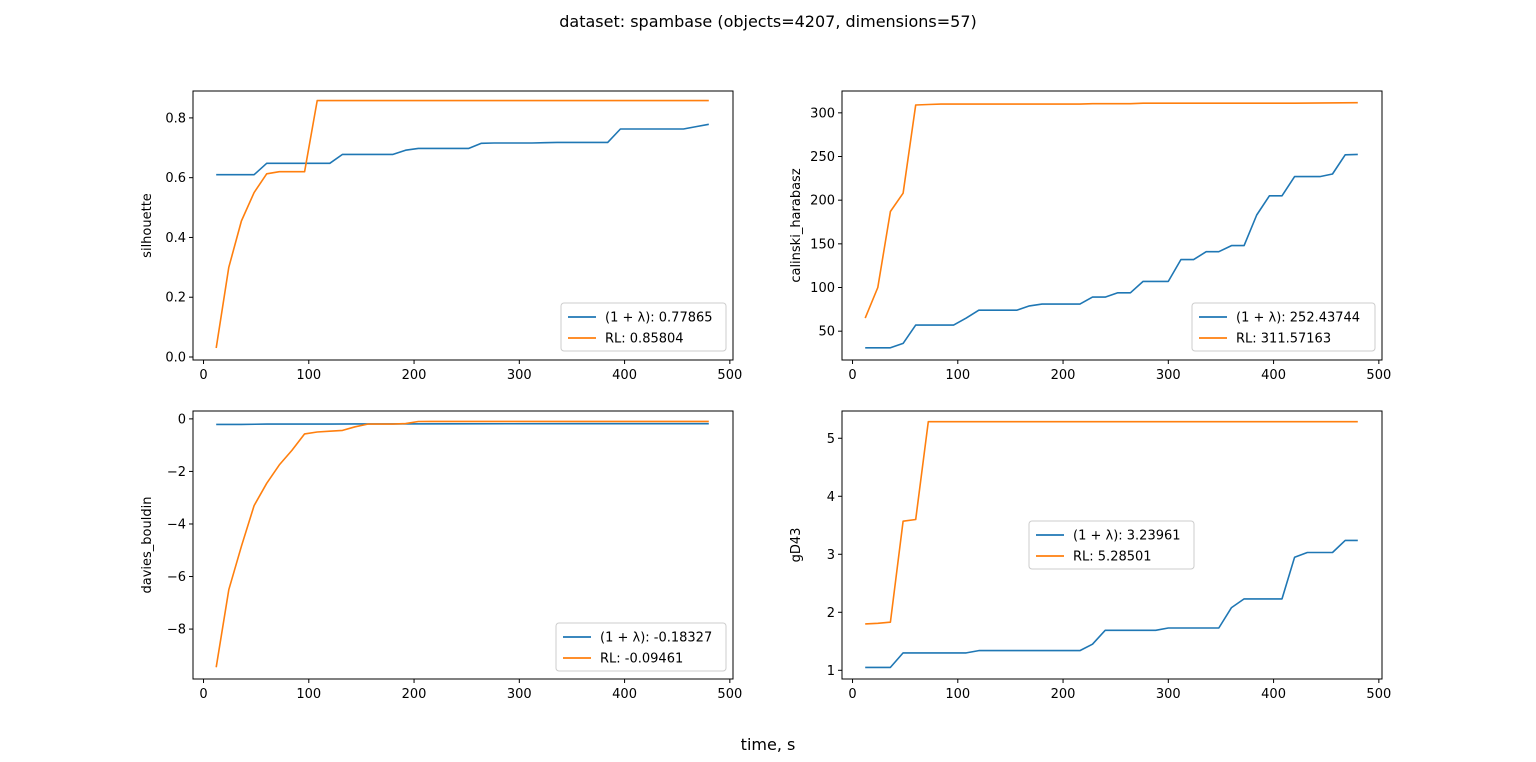 The image size is (1536, 762). What do you see at coordinates (1112, 557) in the screenshot?
I see `gd43-legend-entry: RL: 5.28501` at bounding box center [1112, 557].